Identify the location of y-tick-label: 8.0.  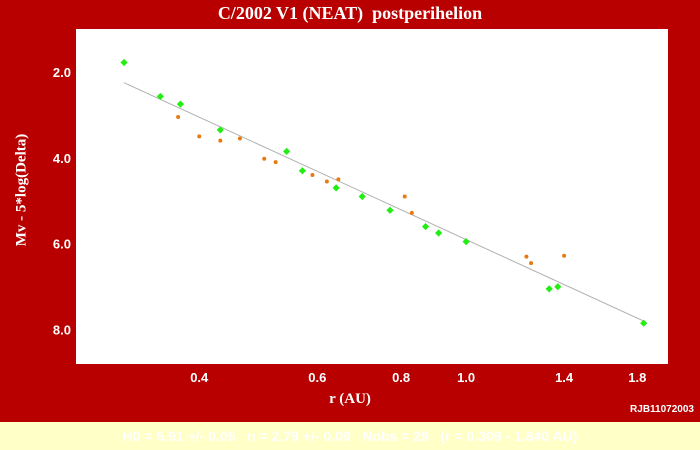
(62, 330).